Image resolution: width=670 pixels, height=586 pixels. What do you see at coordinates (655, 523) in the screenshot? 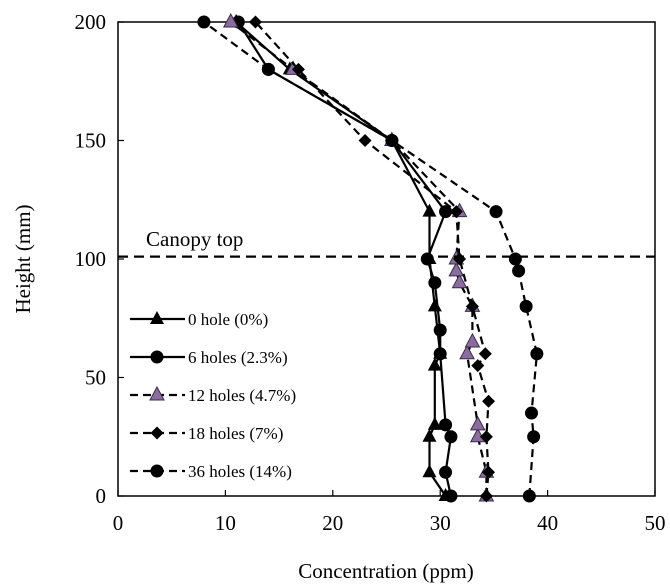
I see `x-tick-label: 50` at bounding box center [655, 523].